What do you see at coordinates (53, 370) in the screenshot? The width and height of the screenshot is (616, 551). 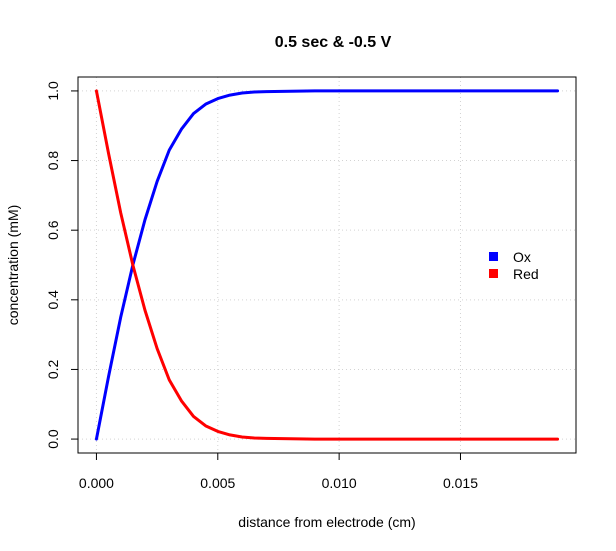 I see `y-tick-label: 0.2` at bounding box center [53, 370].